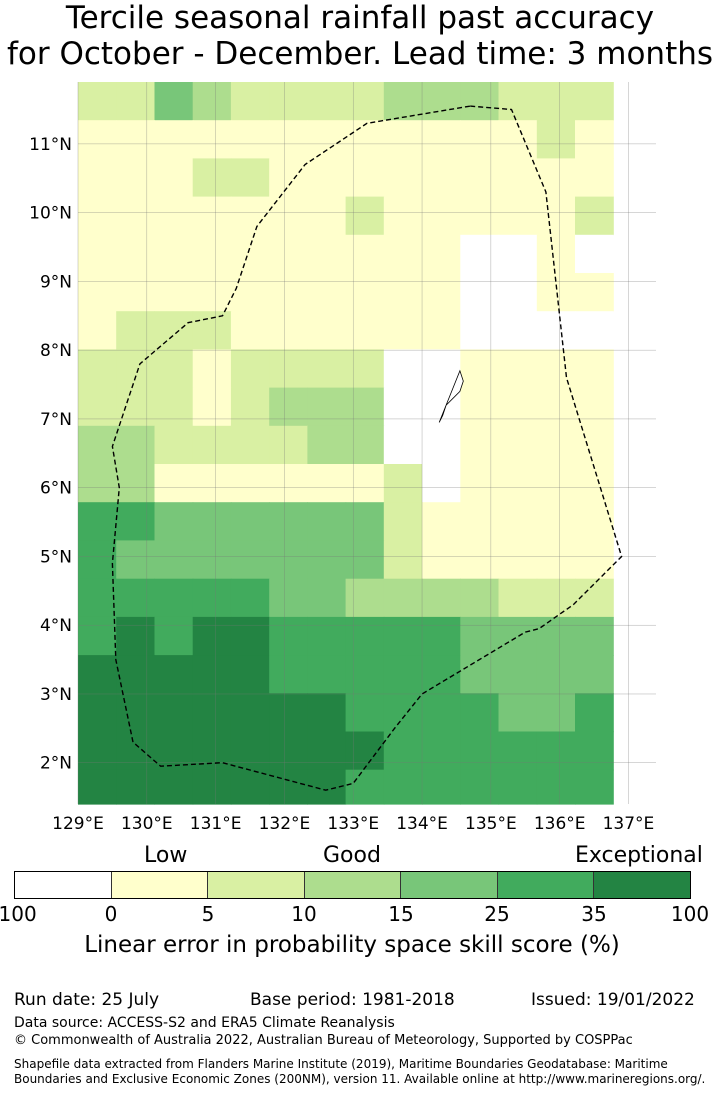 The image size is (720, 1095). I want to click on colorbar-label-exceptional: Exceptional, so click(639, 855).